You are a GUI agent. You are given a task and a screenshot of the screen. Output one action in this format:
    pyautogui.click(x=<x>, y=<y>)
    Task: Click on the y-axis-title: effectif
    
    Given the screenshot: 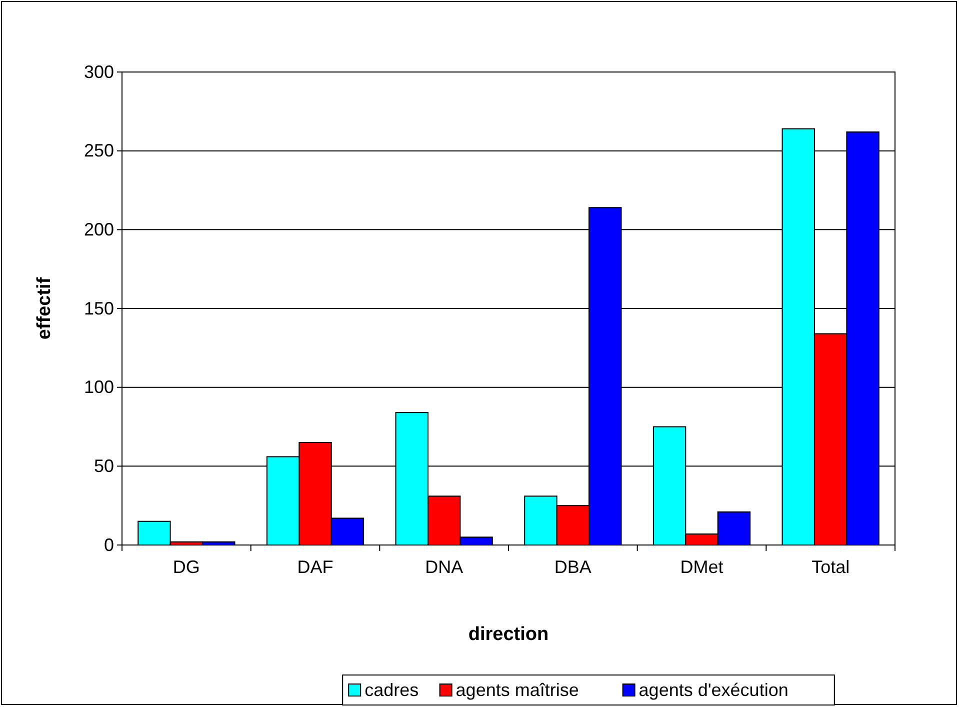 What is the action you would take?
    pyautogui.click(x=44, y=308)
    